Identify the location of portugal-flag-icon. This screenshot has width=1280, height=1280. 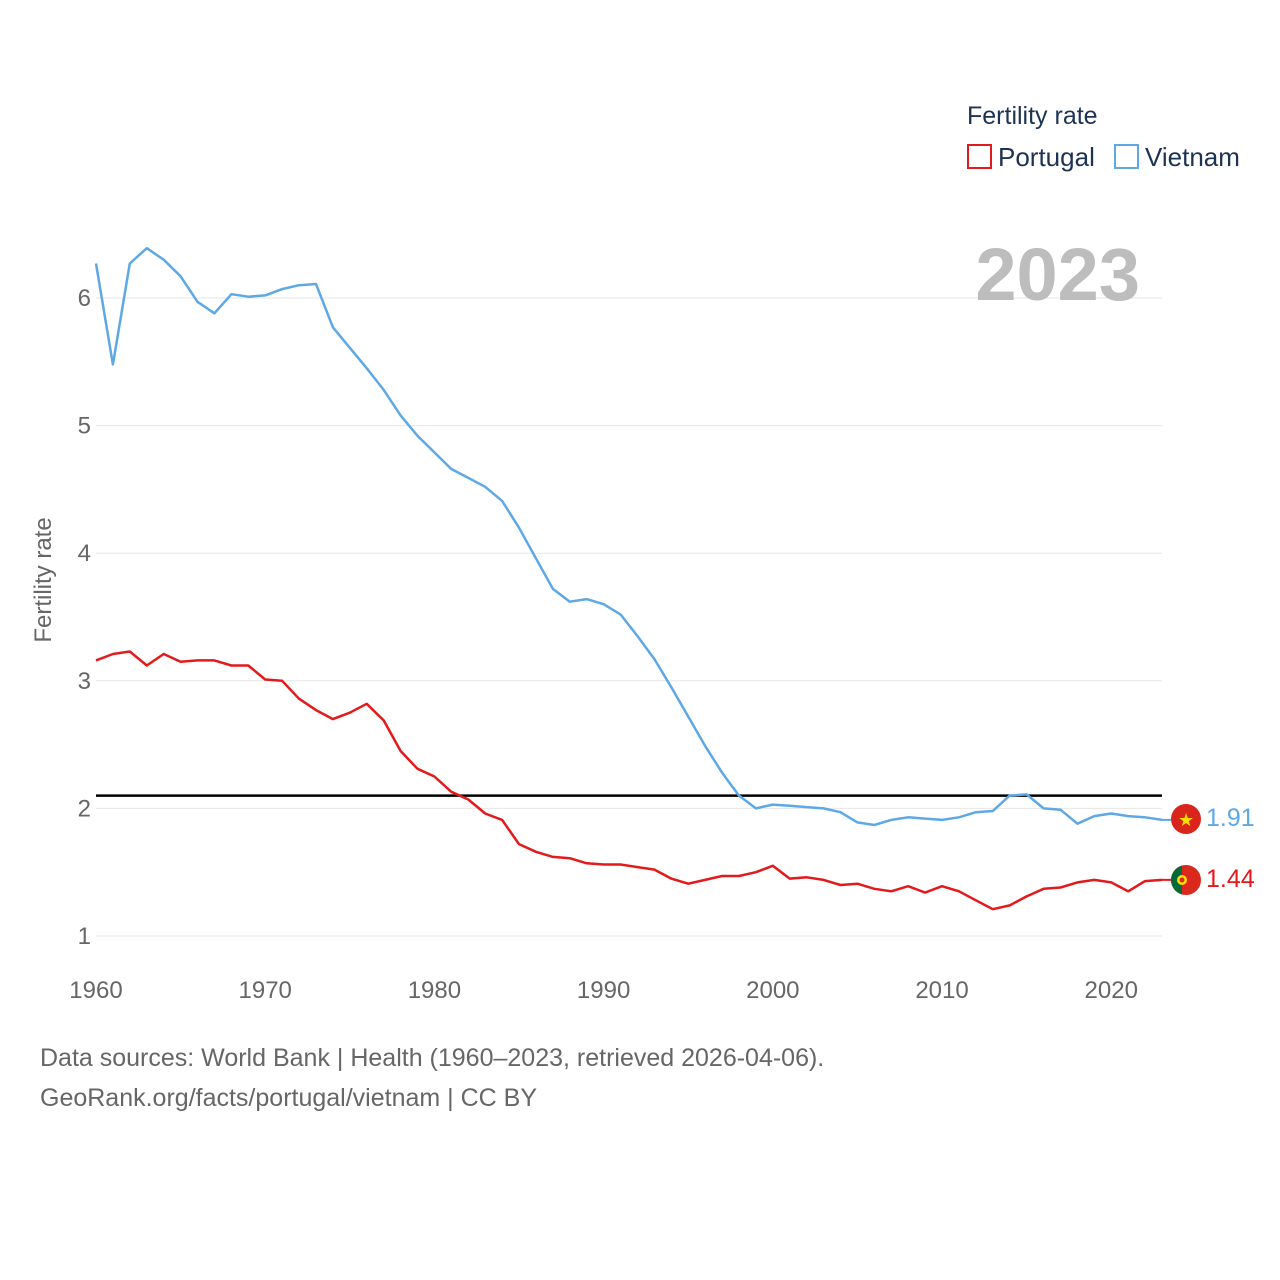
(1186, 880).